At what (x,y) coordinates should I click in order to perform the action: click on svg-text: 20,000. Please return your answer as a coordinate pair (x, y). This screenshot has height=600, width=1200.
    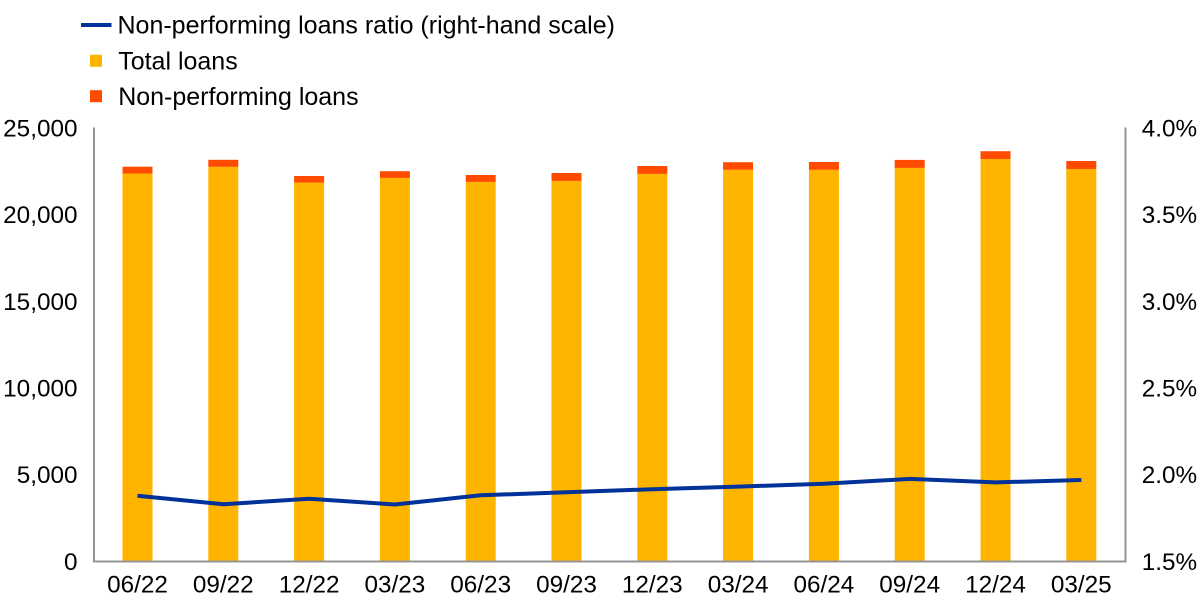
    Looking at the image, I should click on (40, 215).